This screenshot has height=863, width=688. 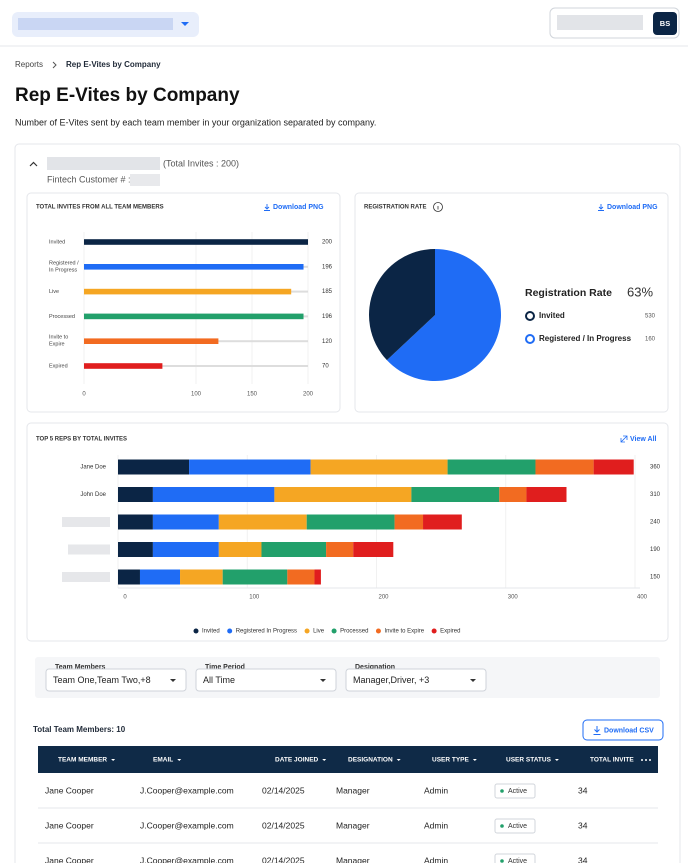 I want to click on x-tick-label: 200, so click(x=383, y=598).